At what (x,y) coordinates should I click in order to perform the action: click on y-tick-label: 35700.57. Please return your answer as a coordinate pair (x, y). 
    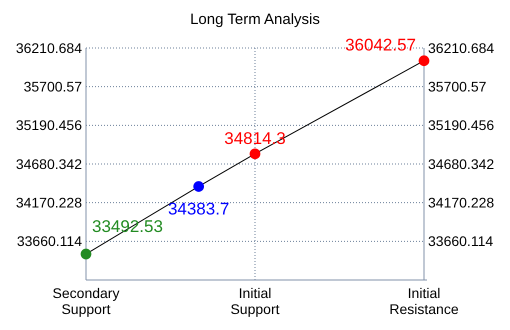
    Looking at the image, I should click on (53, 86).